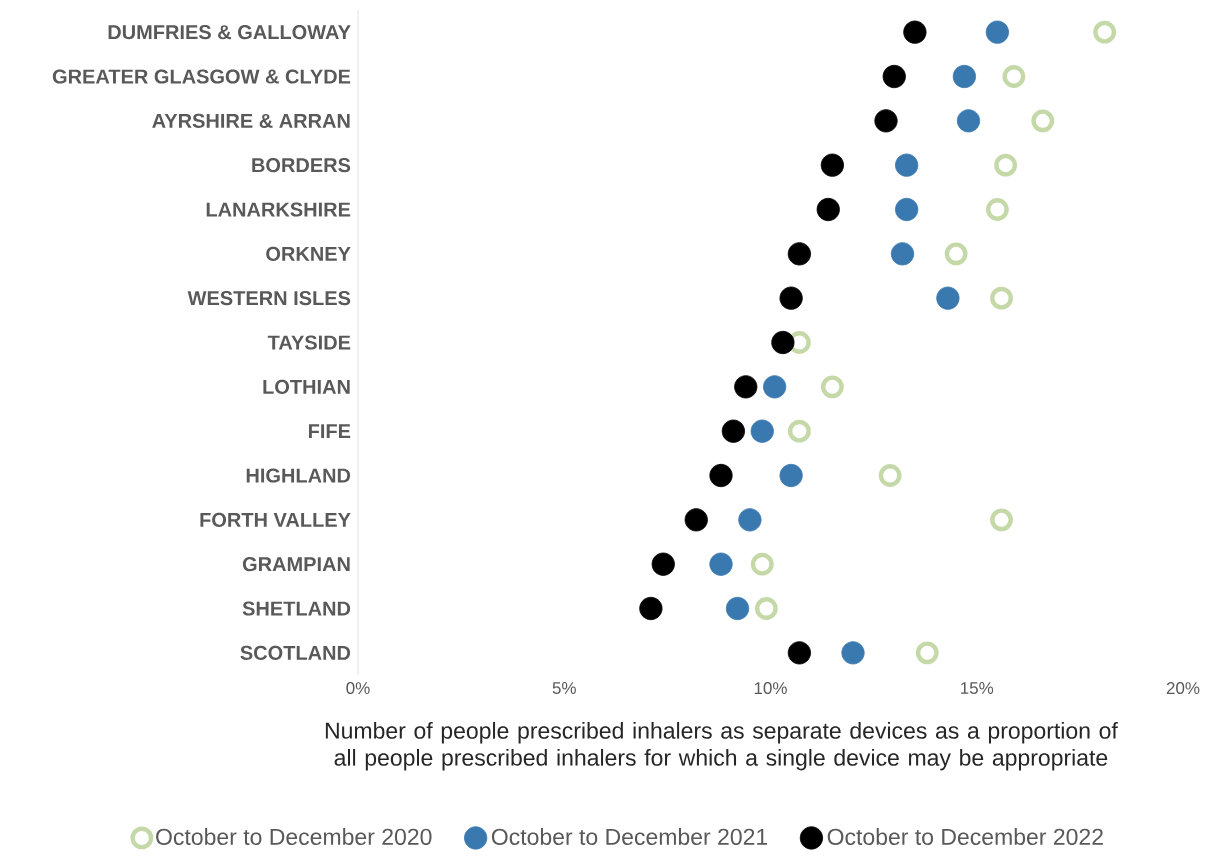 The image size is (1225, 858). Describe the element at coordinates (965, 836) in the screenshot. I see `legend-label: October to December 2022` at that location.